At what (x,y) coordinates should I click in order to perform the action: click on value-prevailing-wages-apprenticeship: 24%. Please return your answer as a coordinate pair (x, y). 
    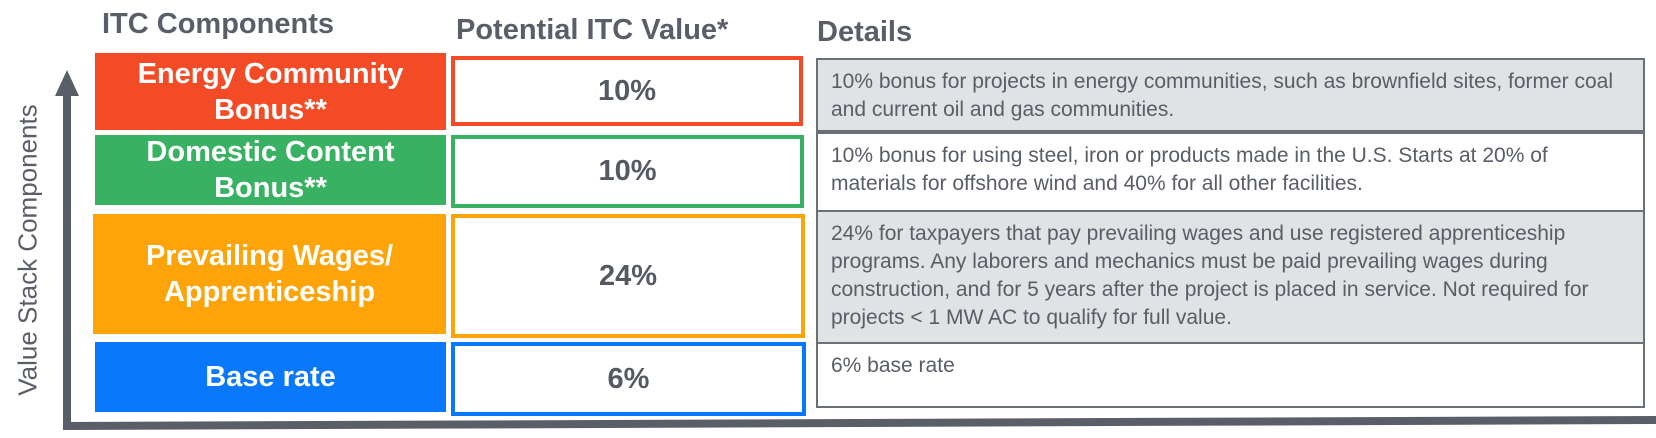
    Looking at the image, I should click on (628, 276).